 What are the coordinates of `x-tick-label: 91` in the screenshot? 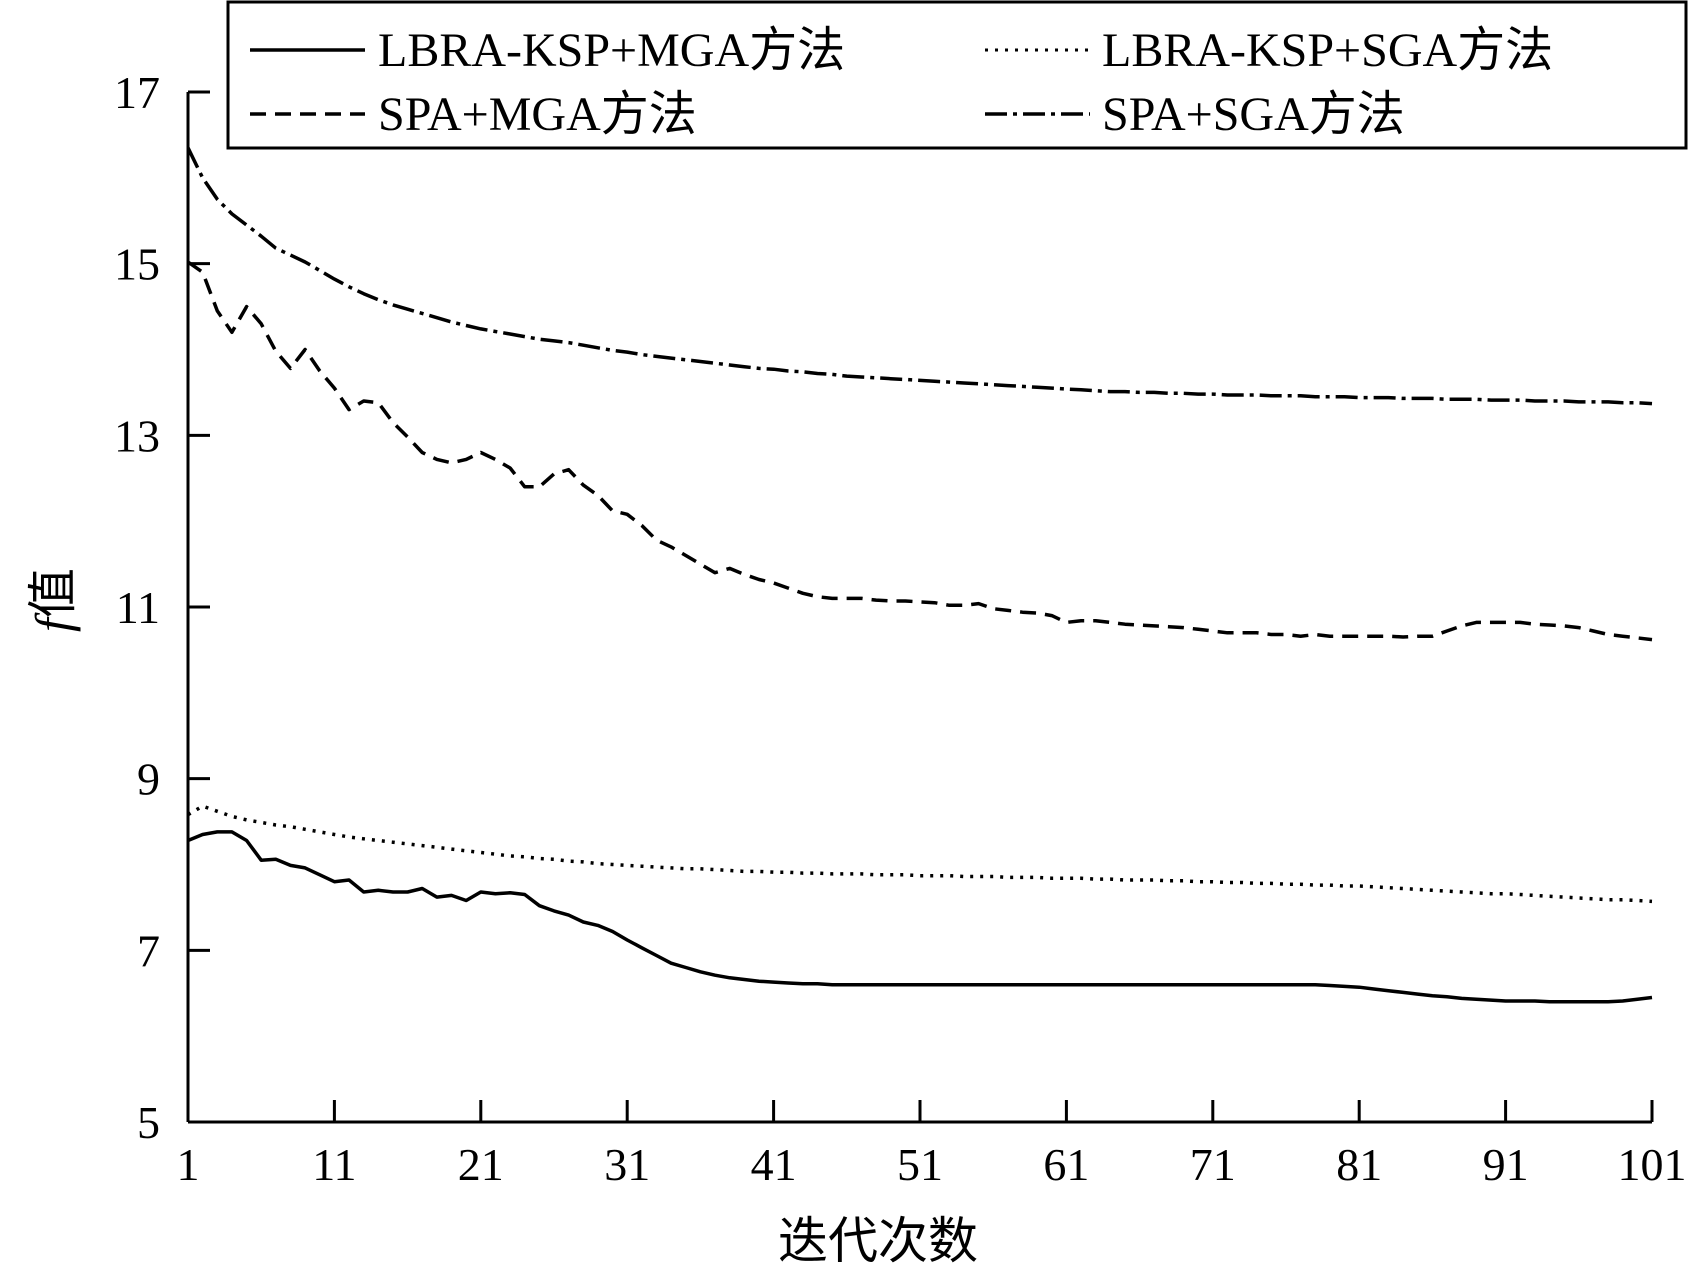 It's located at (1506, 1164).